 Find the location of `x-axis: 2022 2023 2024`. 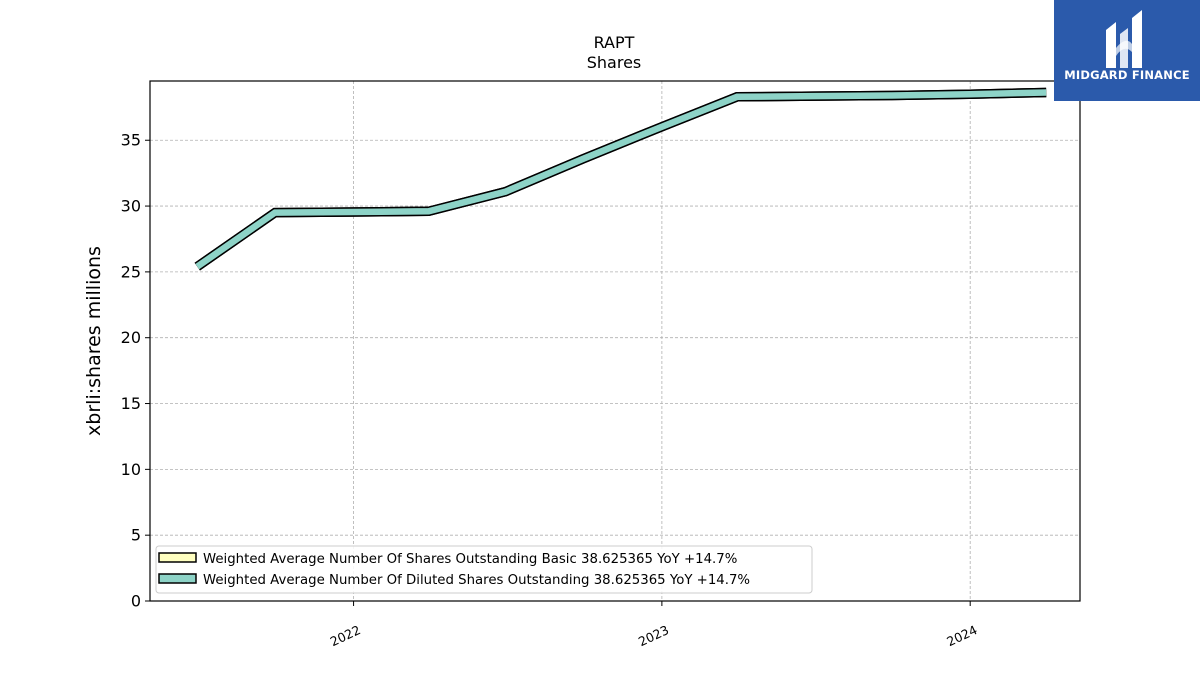

x-axis: 2022 2023 2024 is located at coordinates (654, 625).